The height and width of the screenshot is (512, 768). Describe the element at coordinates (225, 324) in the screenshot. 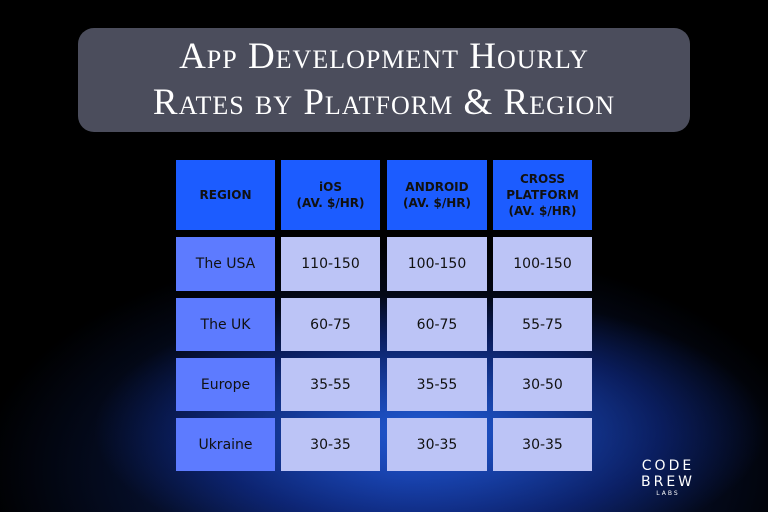

I see `region-cell: The UK` at that location.